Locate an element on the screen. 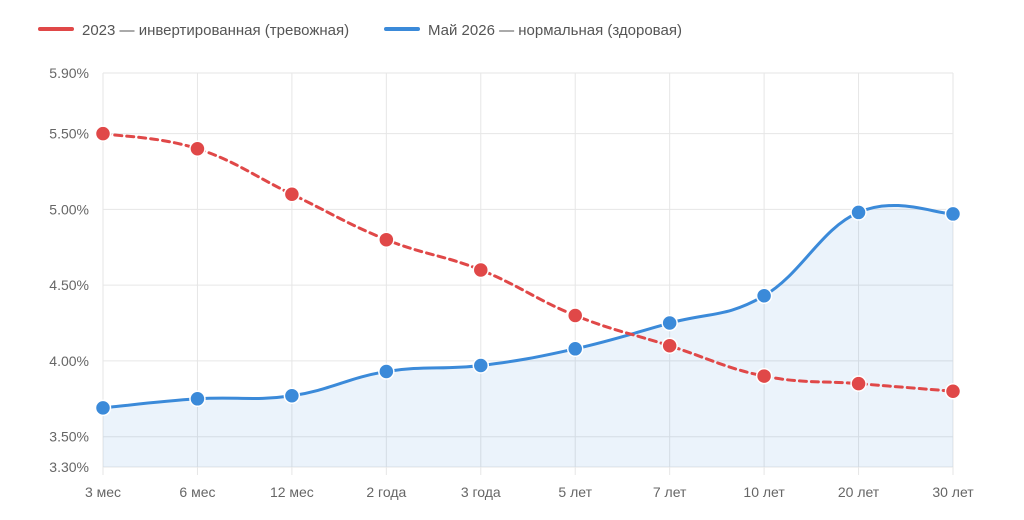  legend-label-2023: 2023 — инвертированная (тревожная) is located at coordinates (215, 30).